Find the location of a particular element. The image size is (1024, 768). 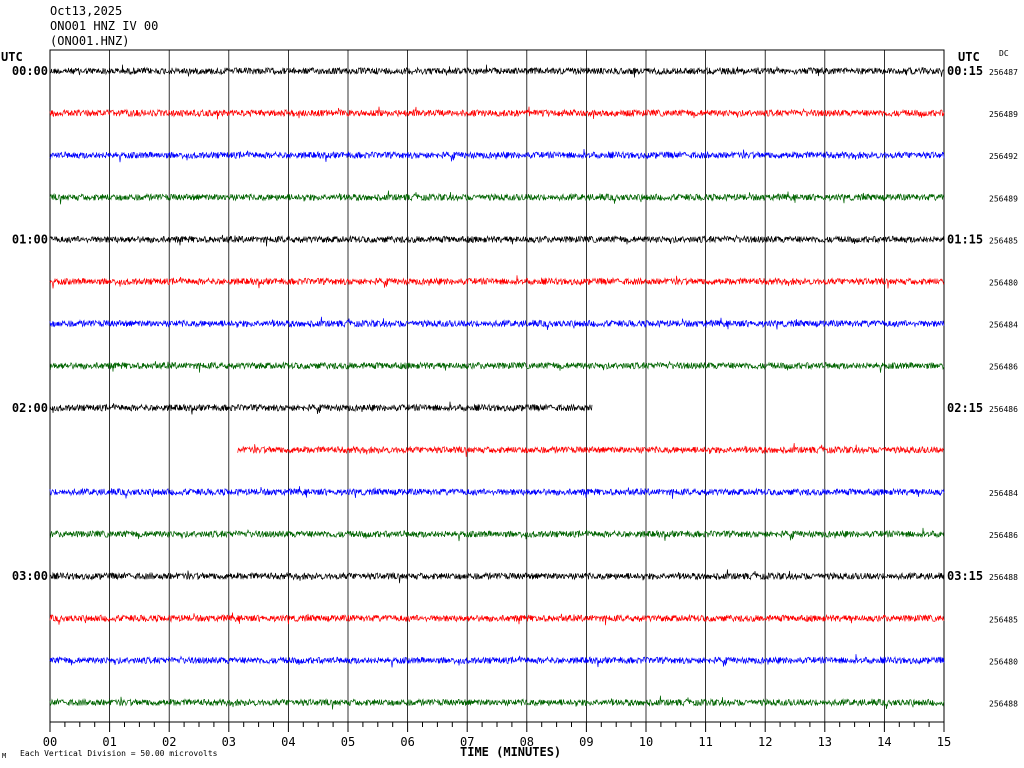

trace-left-time: 00:00 is located at coordinates (30, 71).